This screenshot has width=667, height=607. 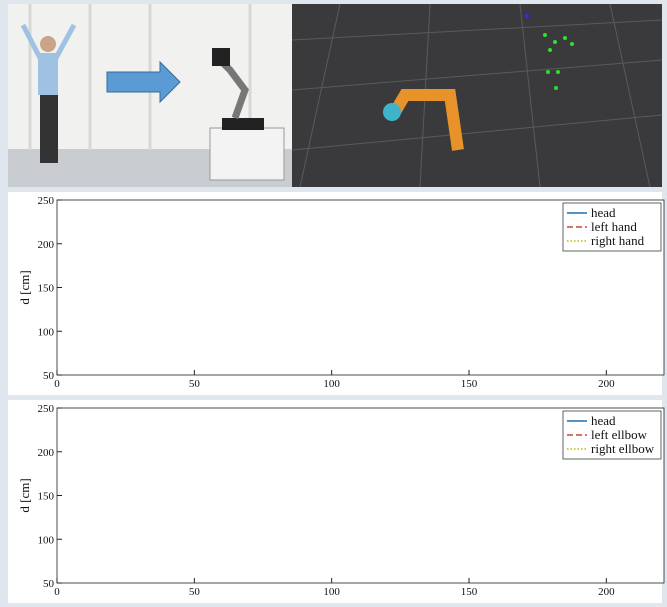 I want to click on photo-lab, so click(x=150, y=95).